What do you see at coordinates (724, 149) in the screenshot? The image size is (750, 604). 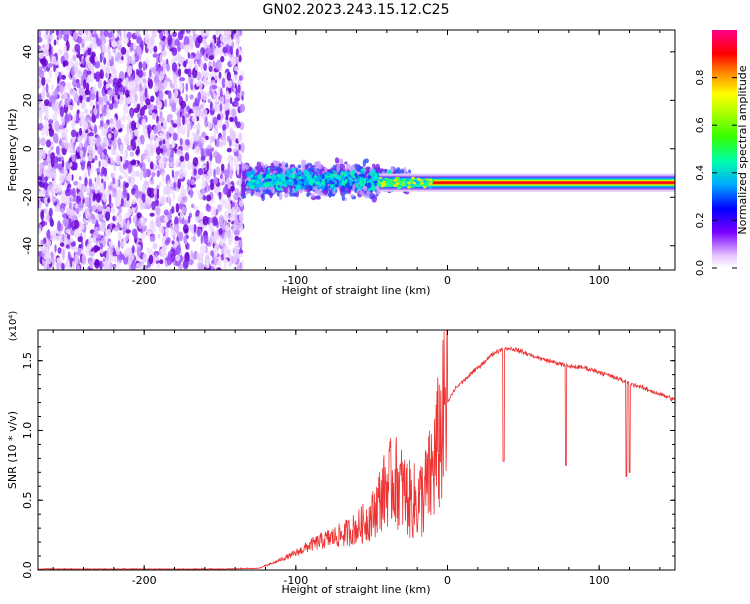 I see `colorbar-gradient` at bounding box center [724, 149].